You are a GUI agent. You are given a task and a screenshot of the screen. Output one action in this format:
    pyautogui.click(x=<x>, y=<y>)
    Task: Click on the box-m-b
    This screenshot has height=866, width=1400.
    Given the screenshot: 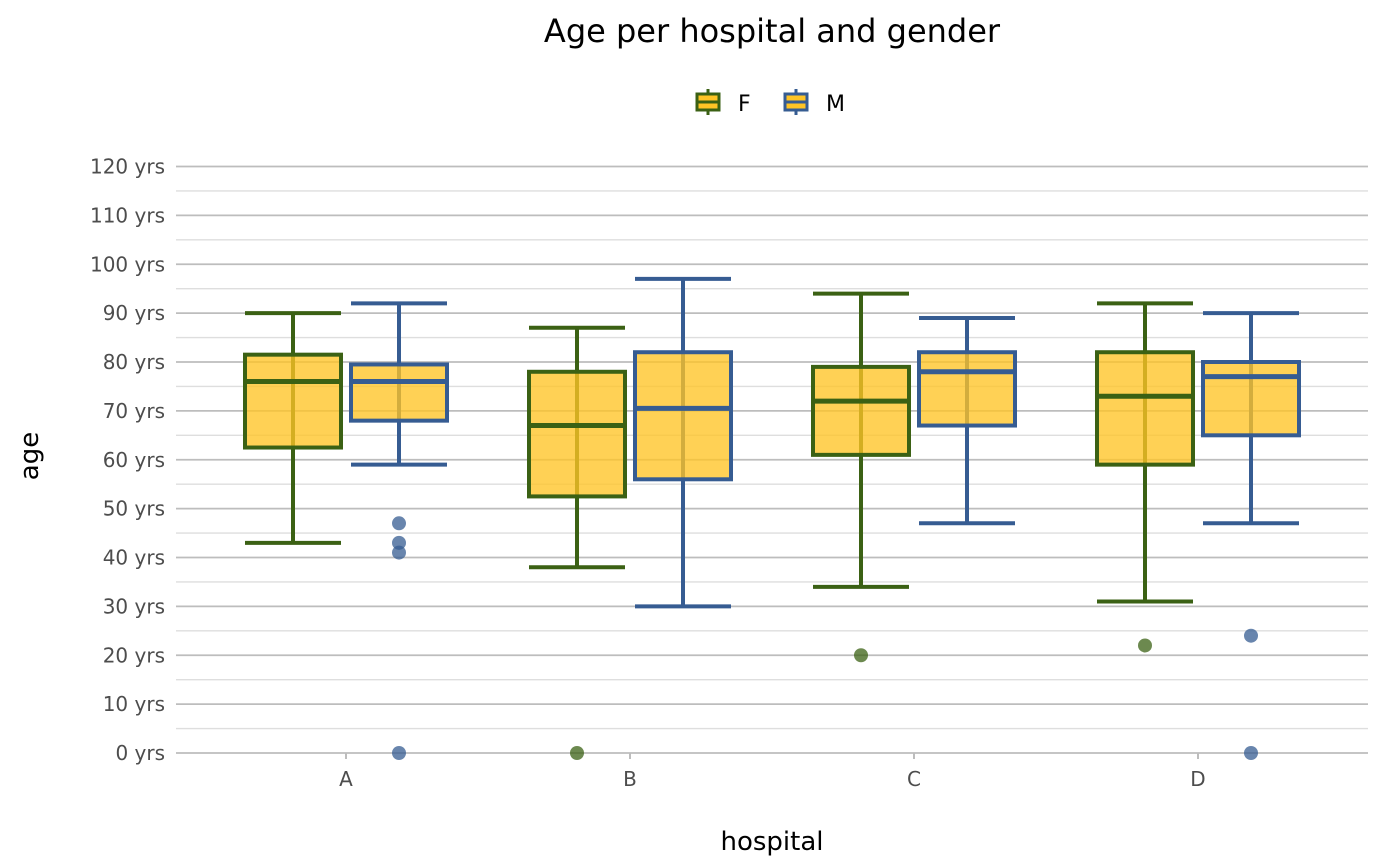 What is the action you would take?
    pyautogui.click(x=683, y=442)
    